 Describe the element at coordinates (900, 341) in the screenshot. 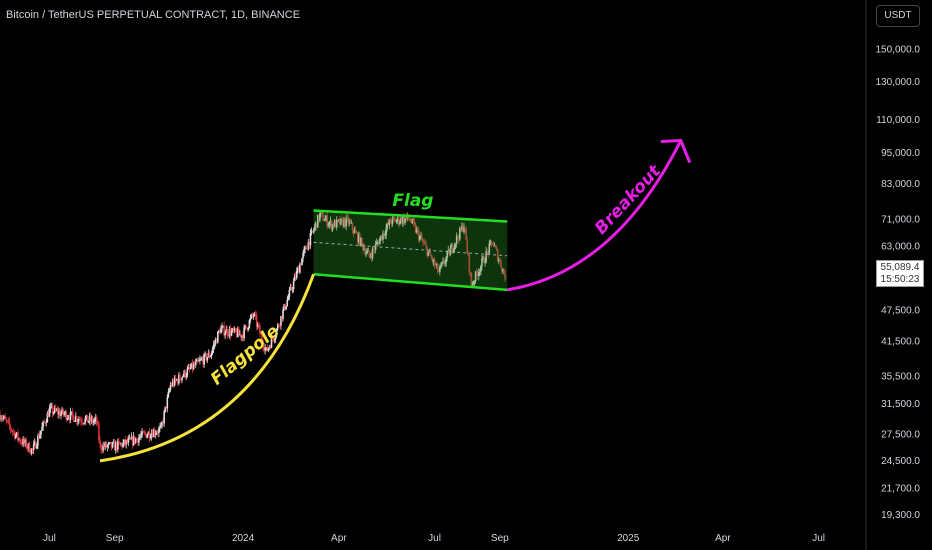

I see `y-tick-label: 41,500.0` at that location.